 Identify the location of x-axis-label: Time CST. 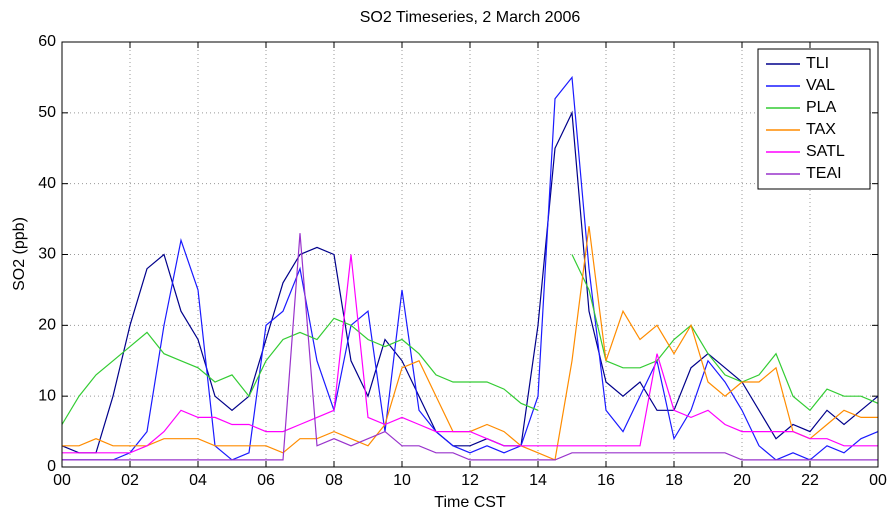
(470, 502).